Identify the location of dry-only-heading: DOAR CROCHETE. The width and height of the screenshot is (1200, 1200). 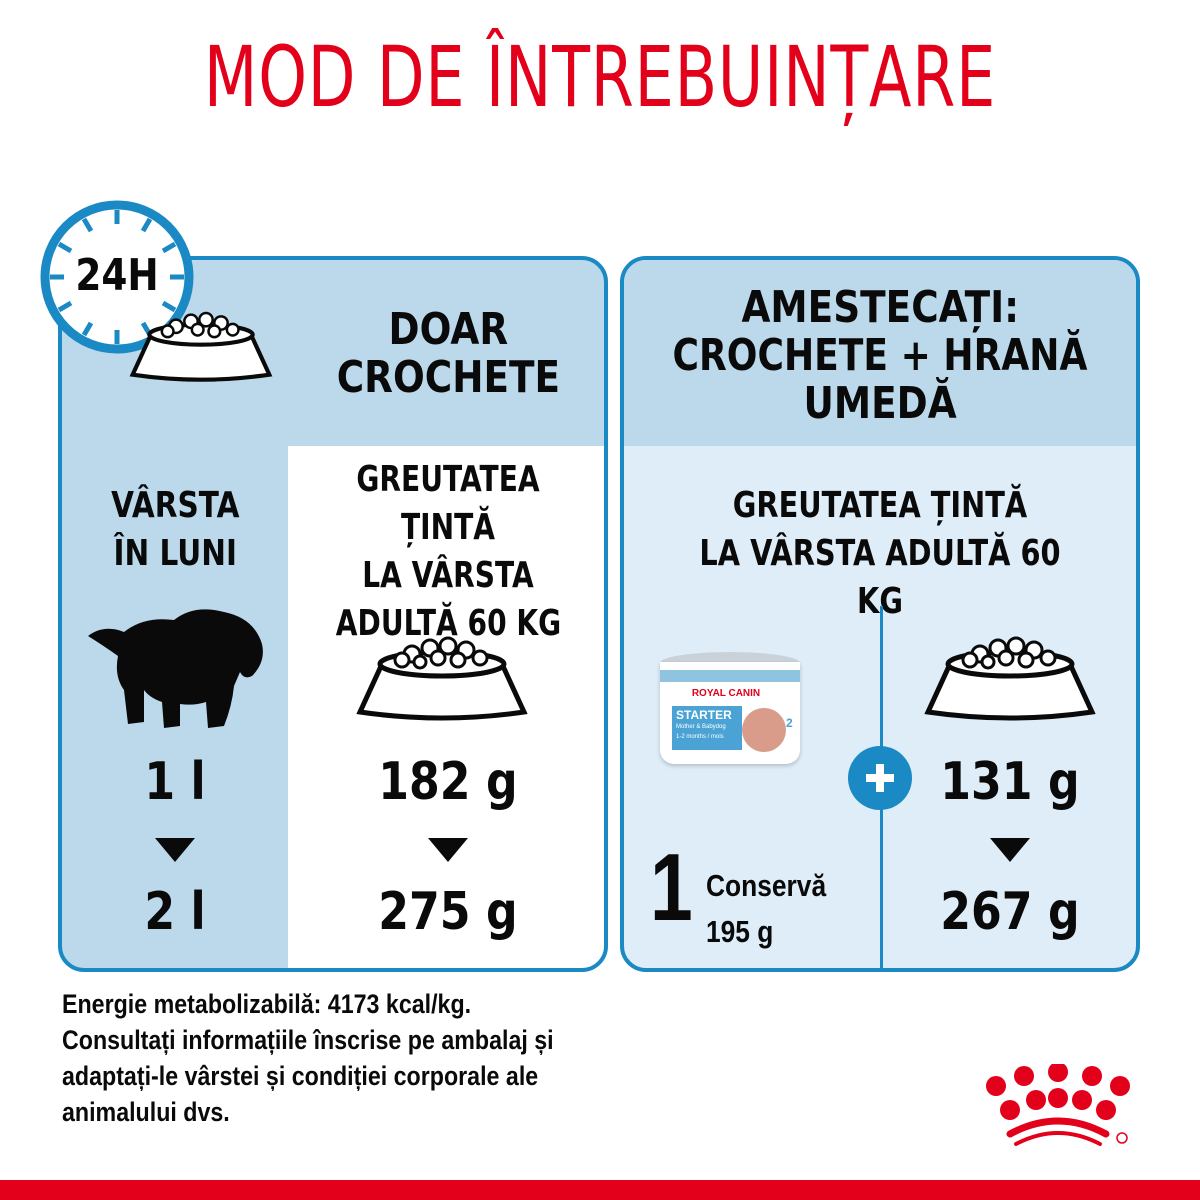
(448, 353).